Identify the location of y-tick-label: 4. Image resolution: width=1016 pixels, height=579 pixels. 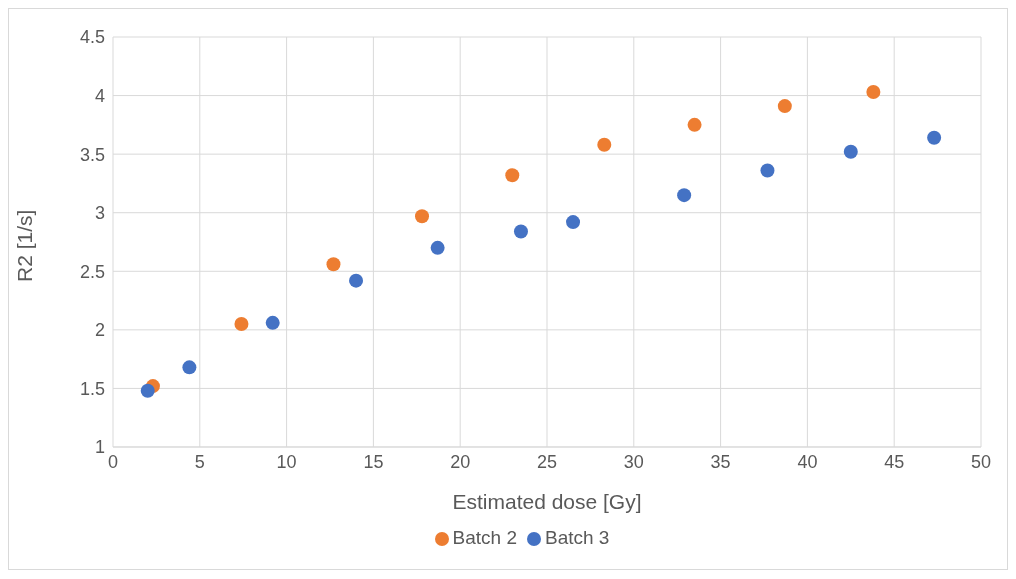
(99, 95).